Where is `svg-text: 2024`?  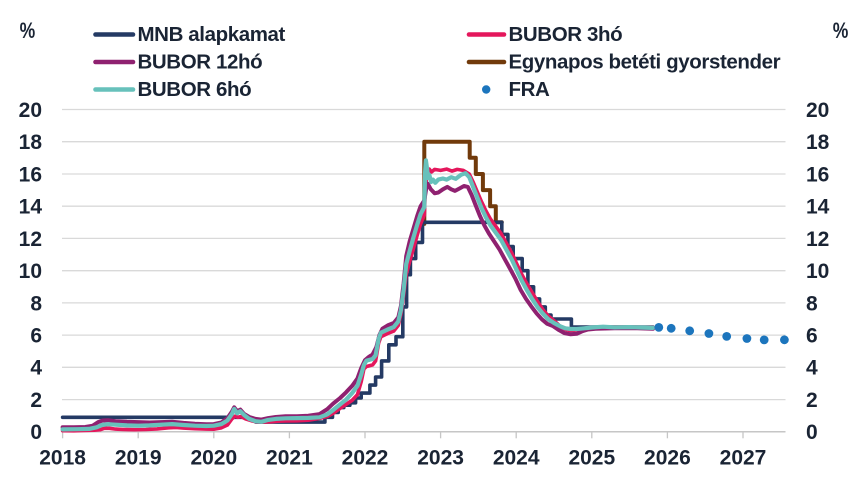
svg-text: 2024 is located at coordinates (516, 458).